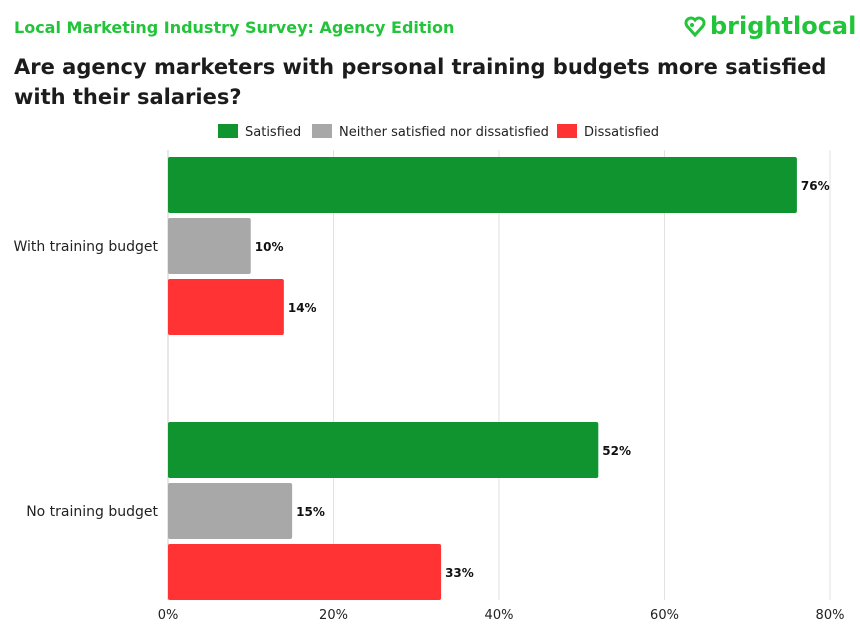  What do you see at coordinates (616, 451) in the screenshot?
I see `data-label: 52%` at bounding box center [616, 451].